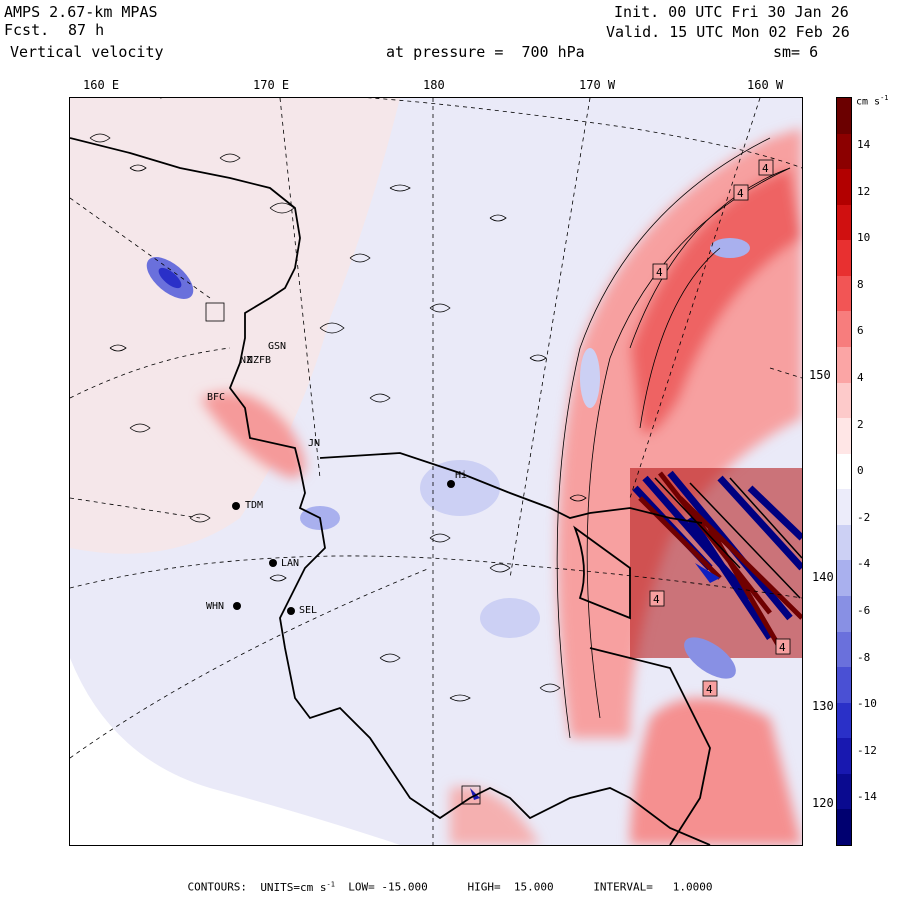 This screenshot has width=900, height=900. What do you see at coordinates (246, 360) in the screenshot?
I see `station-label: NZ` at bounding box center [246, 360].